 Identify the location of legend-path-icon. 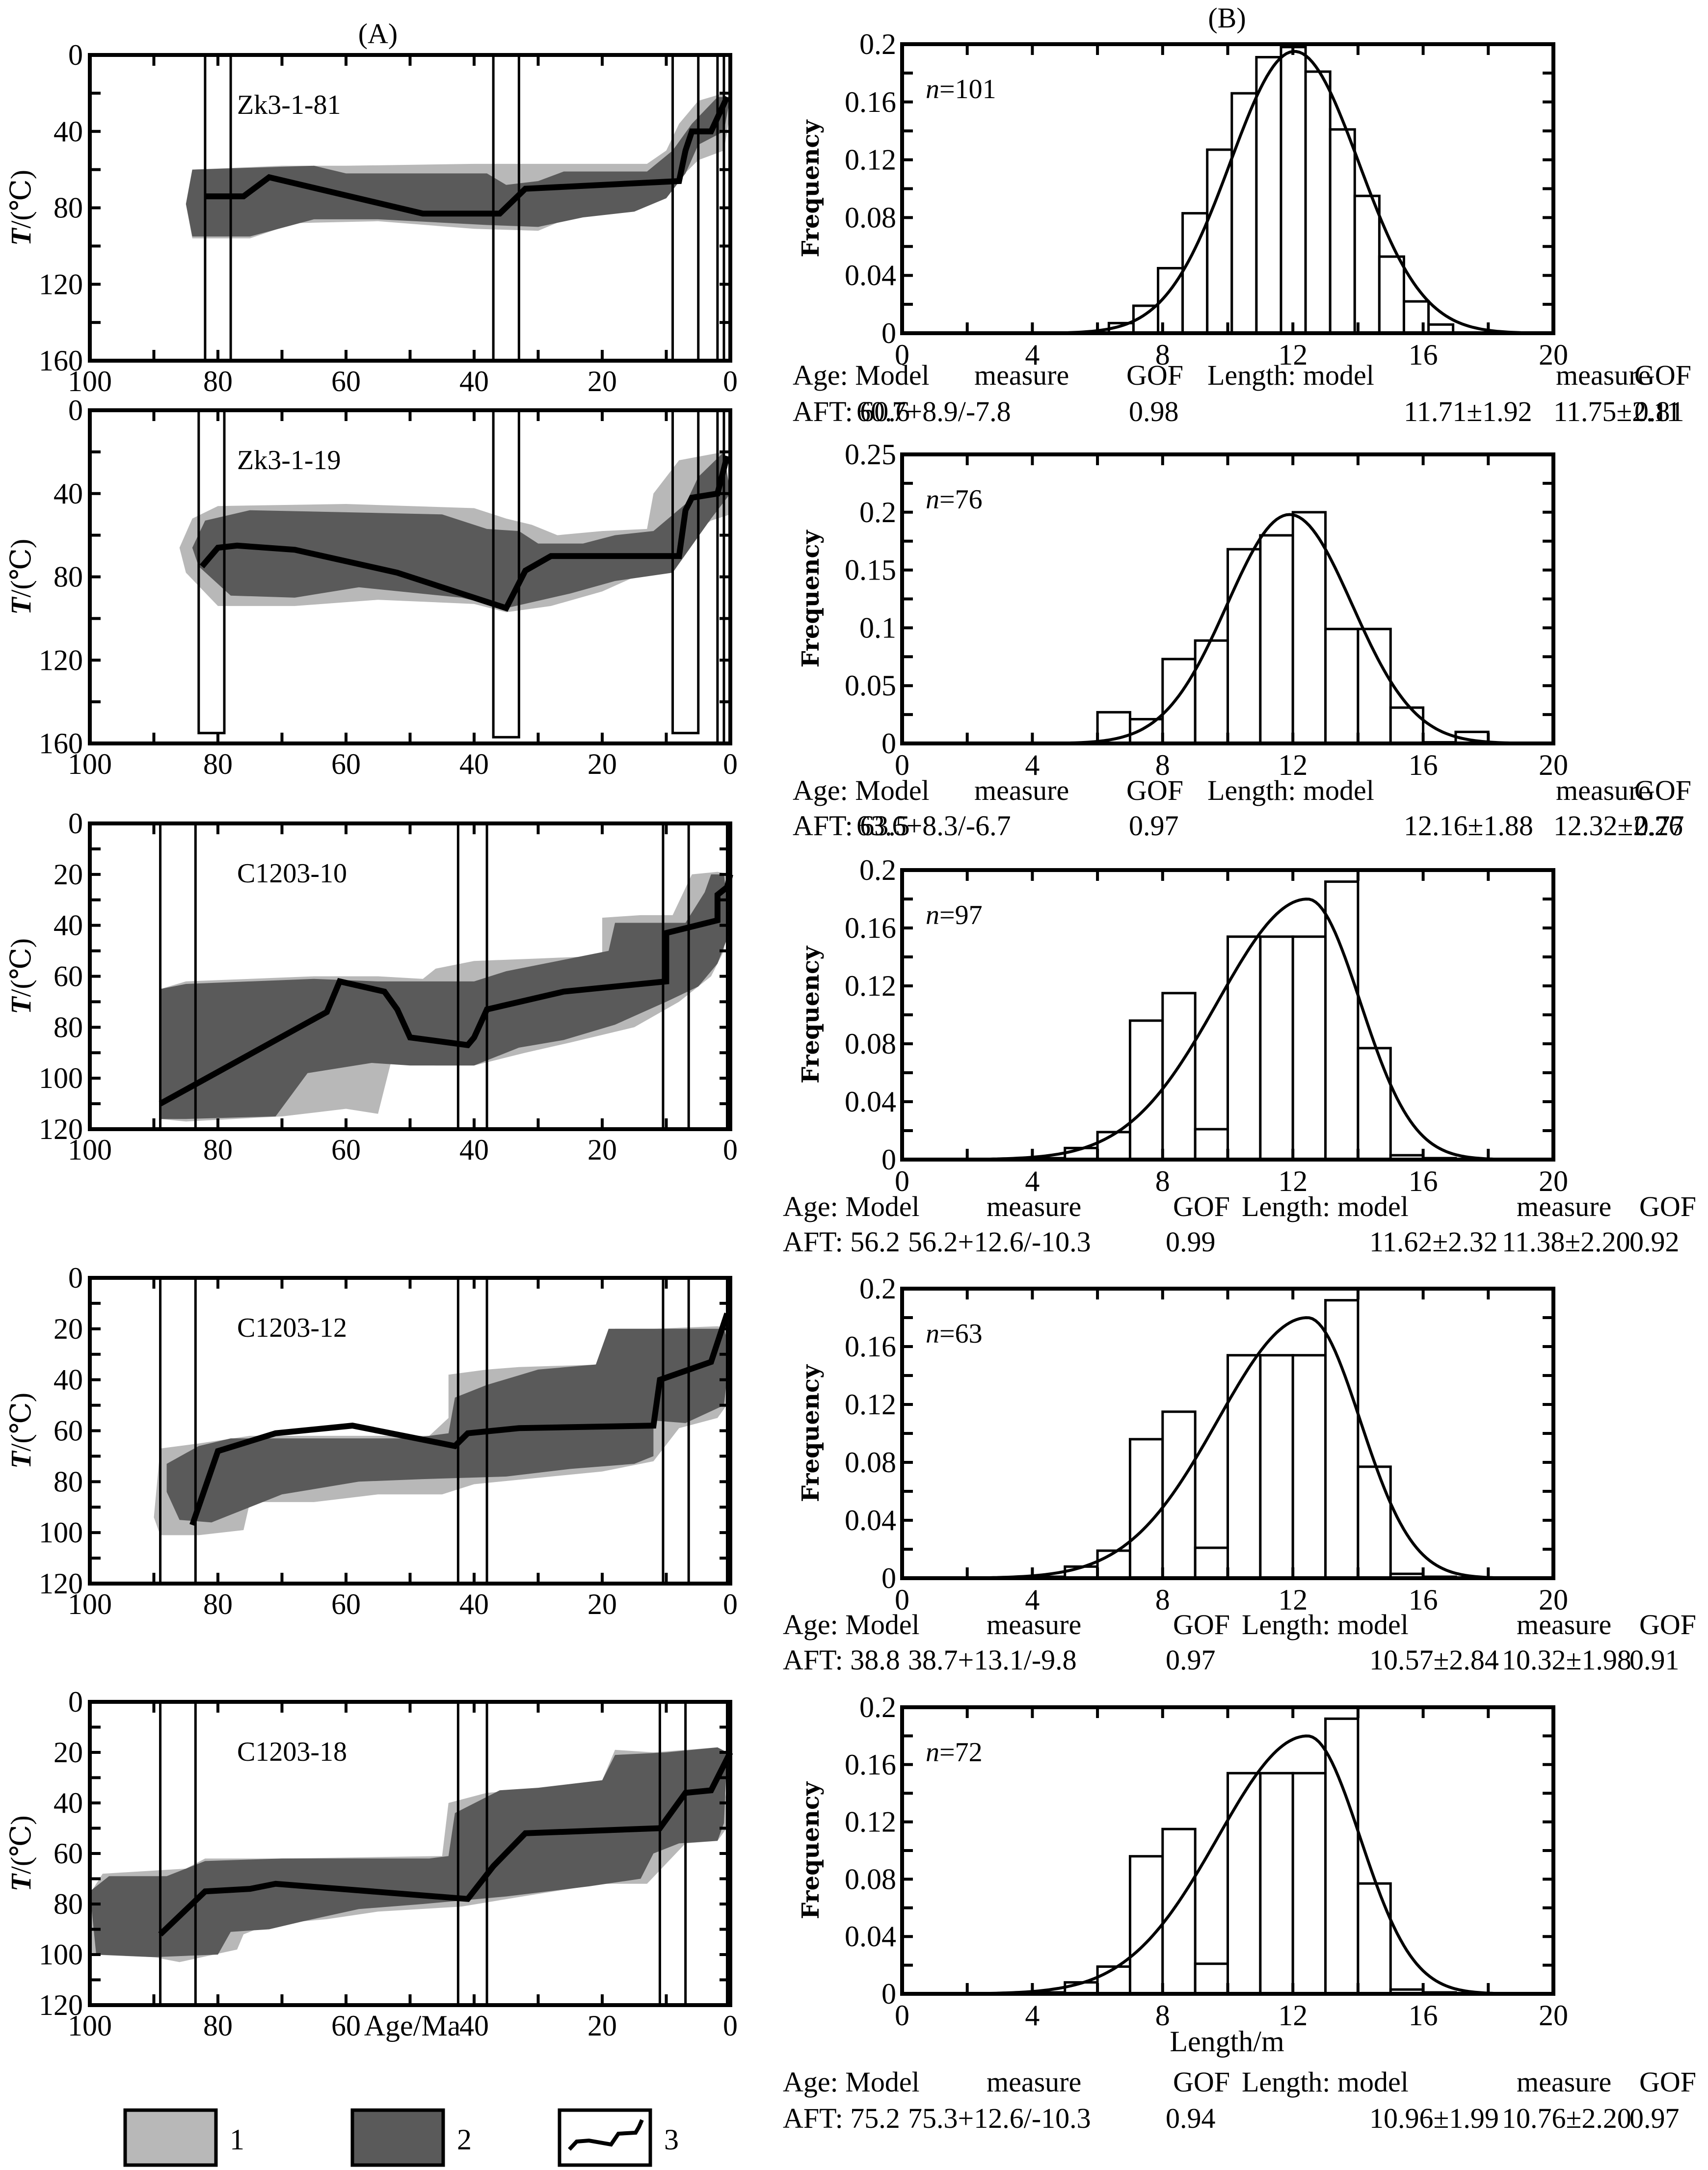
(606, 2135).